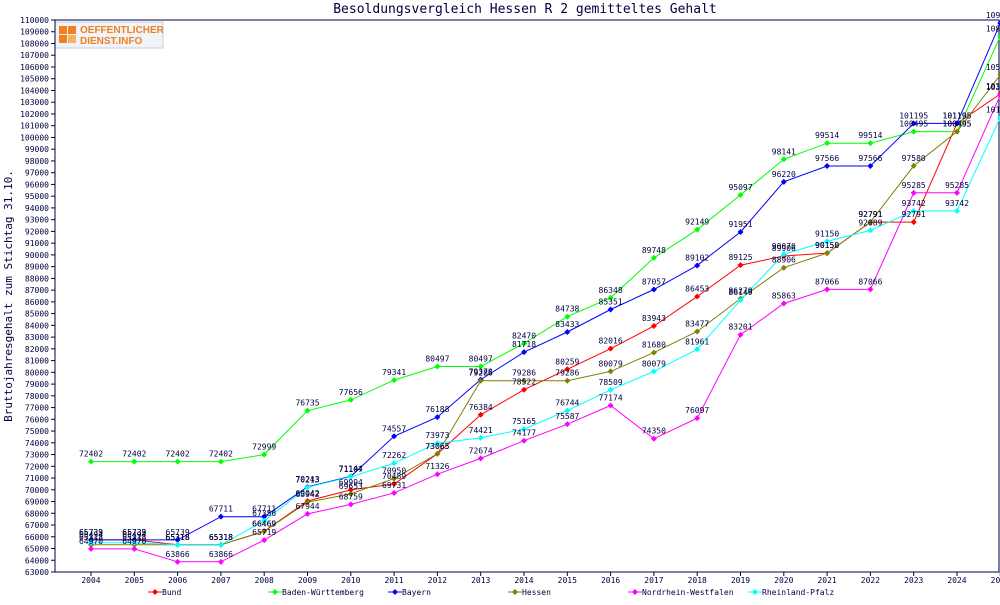  I want to click on legend-label: Hessen, so click(536, 592).